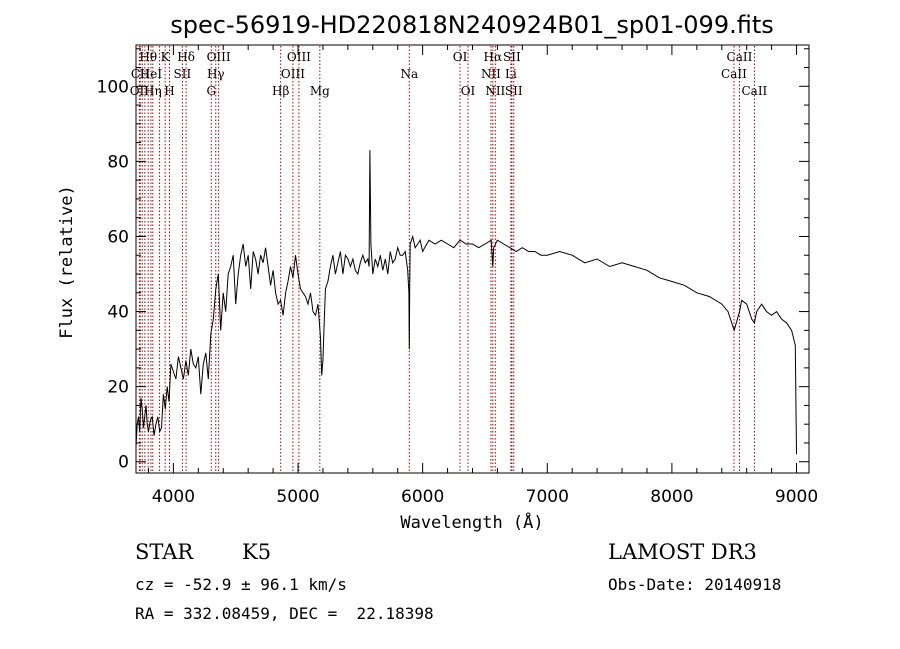 This screenshot has width=900, height=649. I want to click on line-label-22: NII, so click(491, 74).